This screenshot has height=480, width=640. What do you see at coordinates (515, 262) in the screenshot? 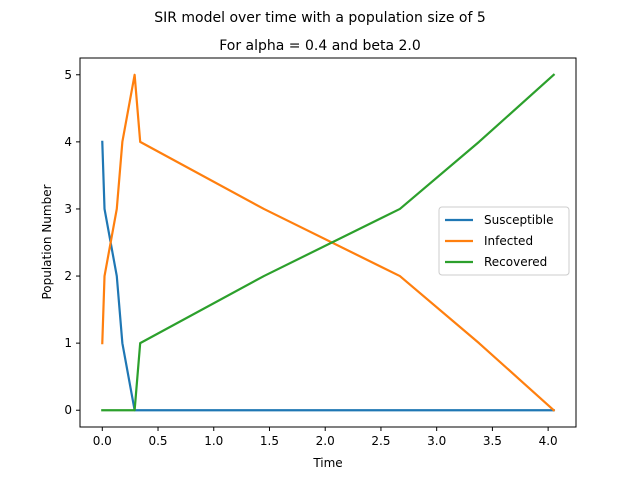
I see `legend-label-recovered: Recovered` at bounding box center [515, 262].